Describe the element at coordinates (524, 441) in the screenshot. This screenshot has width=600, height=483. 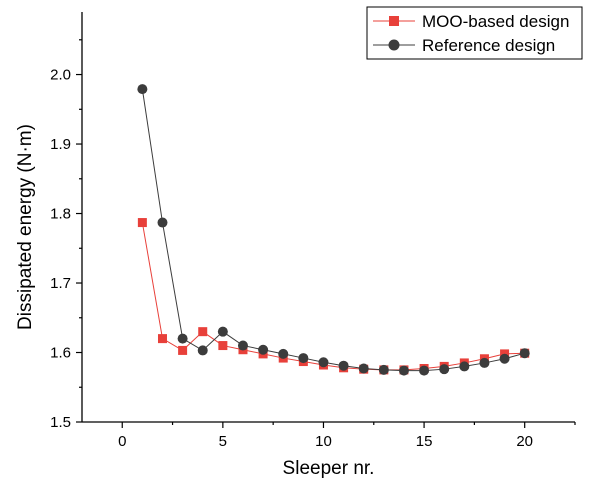
I see `x-tick-label: 20` at that location.